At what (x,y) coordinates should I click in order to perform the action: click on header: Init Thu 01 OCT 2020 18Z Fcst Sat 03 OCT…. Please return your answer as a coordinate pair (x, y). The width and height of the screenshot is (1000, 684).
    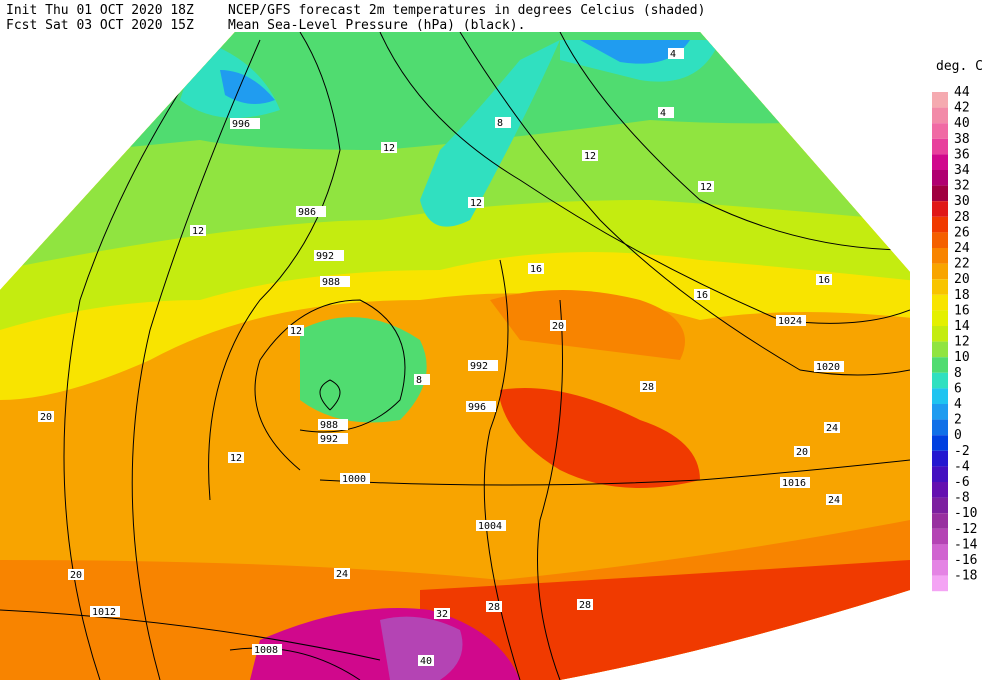
    Looking at the image, I should click on (355, 18).